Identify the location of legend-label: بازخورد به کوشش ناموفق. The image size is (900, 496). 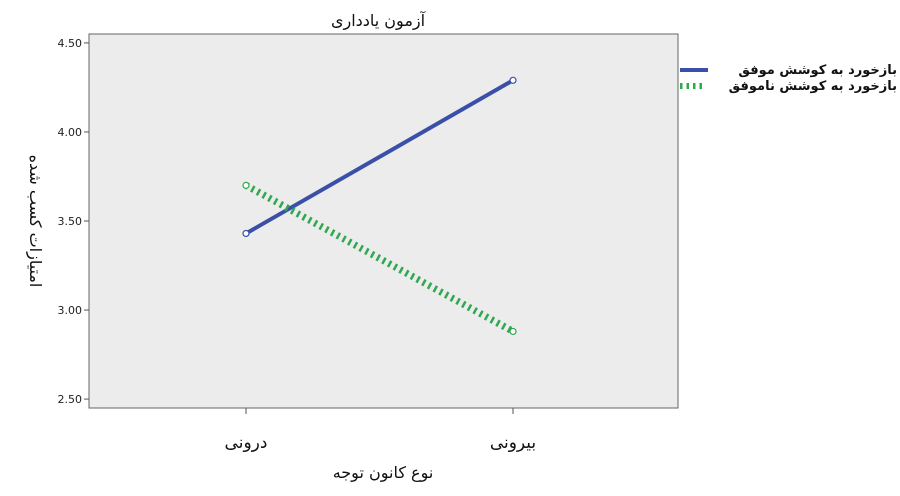
(813, 86).